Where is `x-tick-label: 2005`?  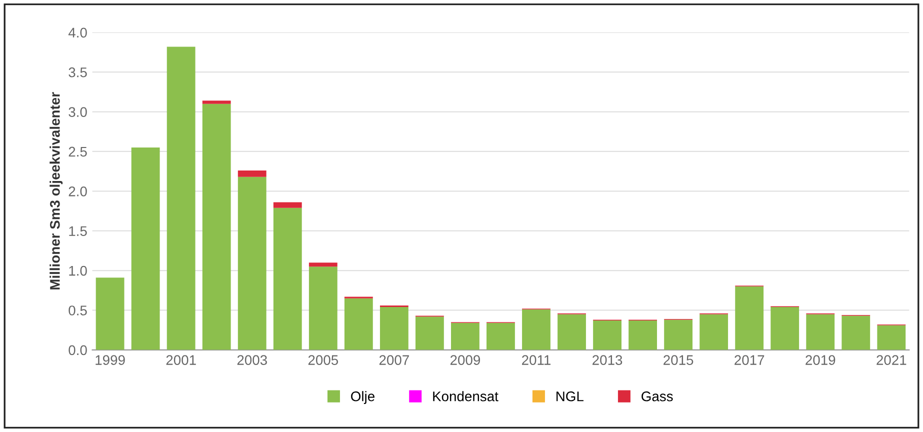 x-tick-label: 2005 is located at coordinates (323, 360).